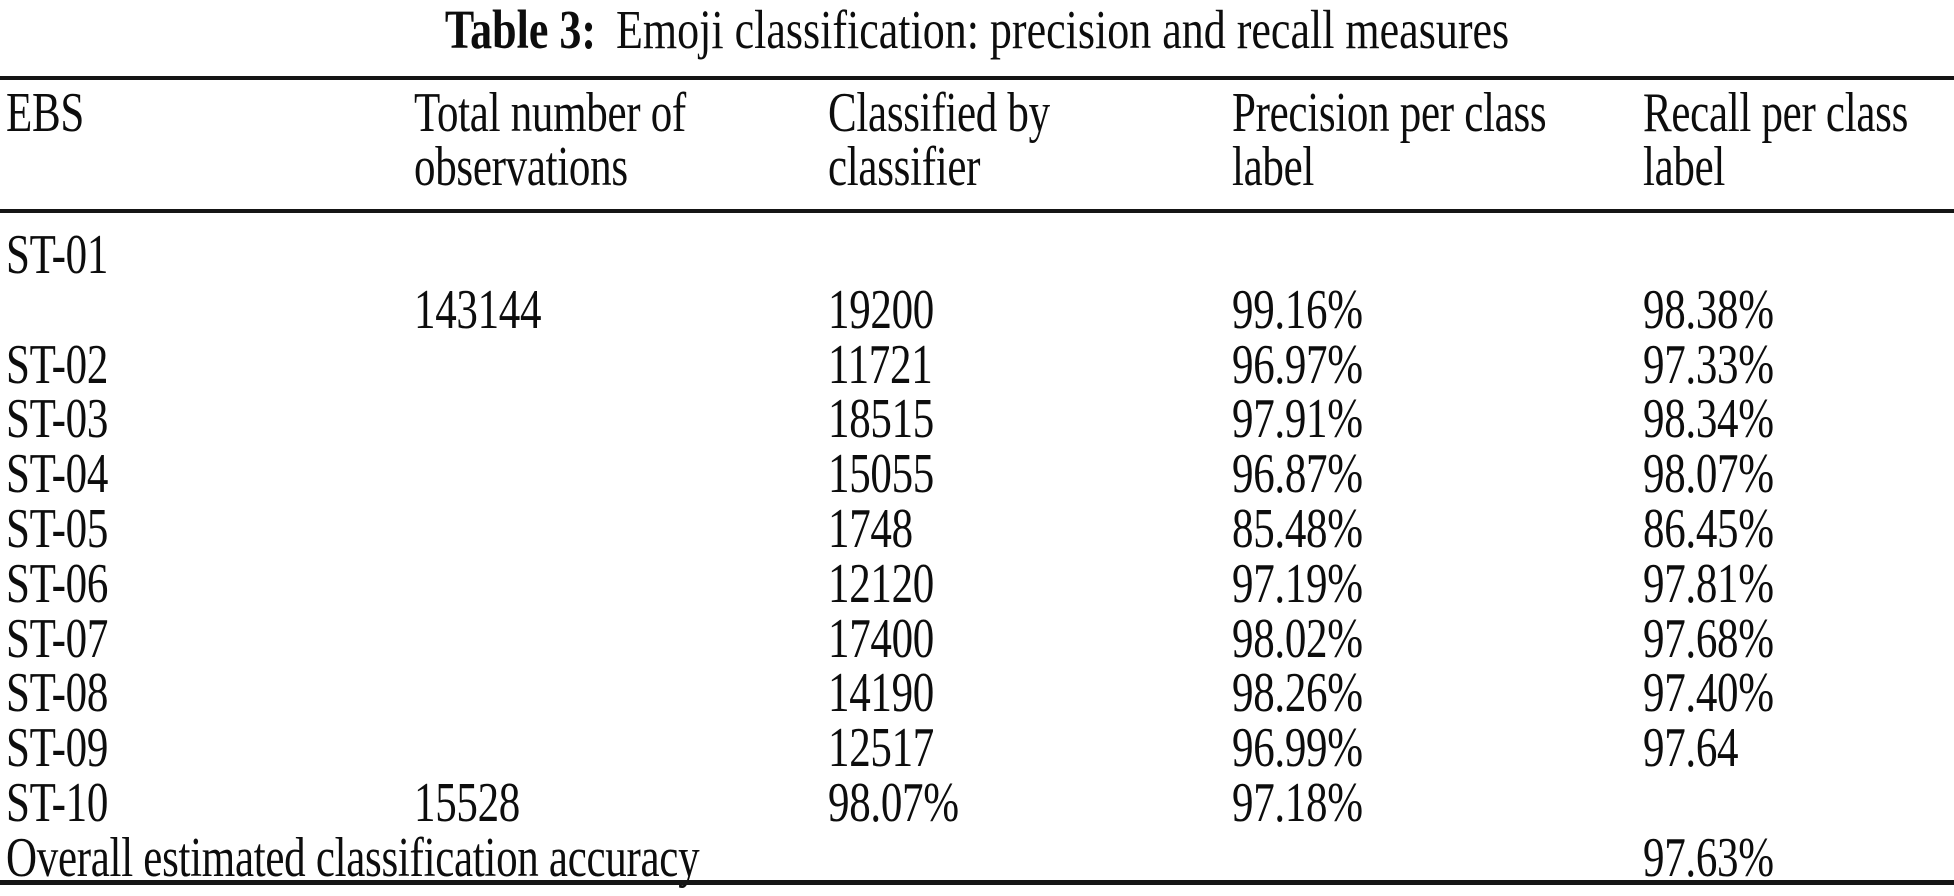 This screenshot has height=896, width=1954. I want to click on column-header-line: classifier, so click(904, 167).